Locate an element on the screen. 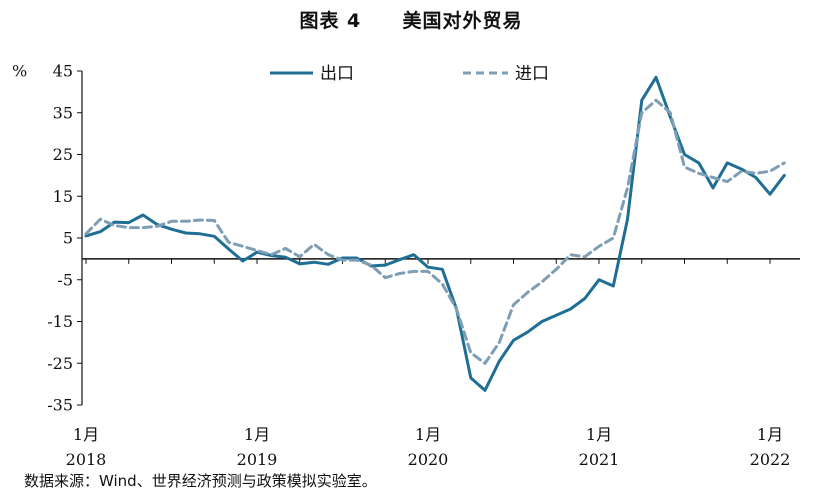  x-tick-label-year: 2018 is located at coordinates (86, 459).